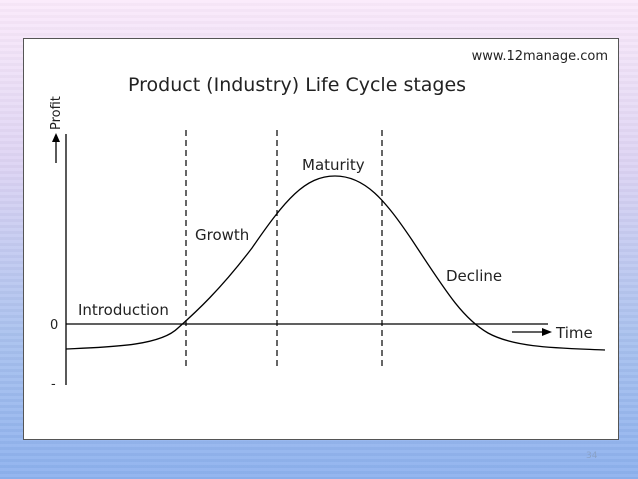 Image resolution: width=638 pixels, height=479 pixels. I want to click on zero-label: 0, so click(54, 325).